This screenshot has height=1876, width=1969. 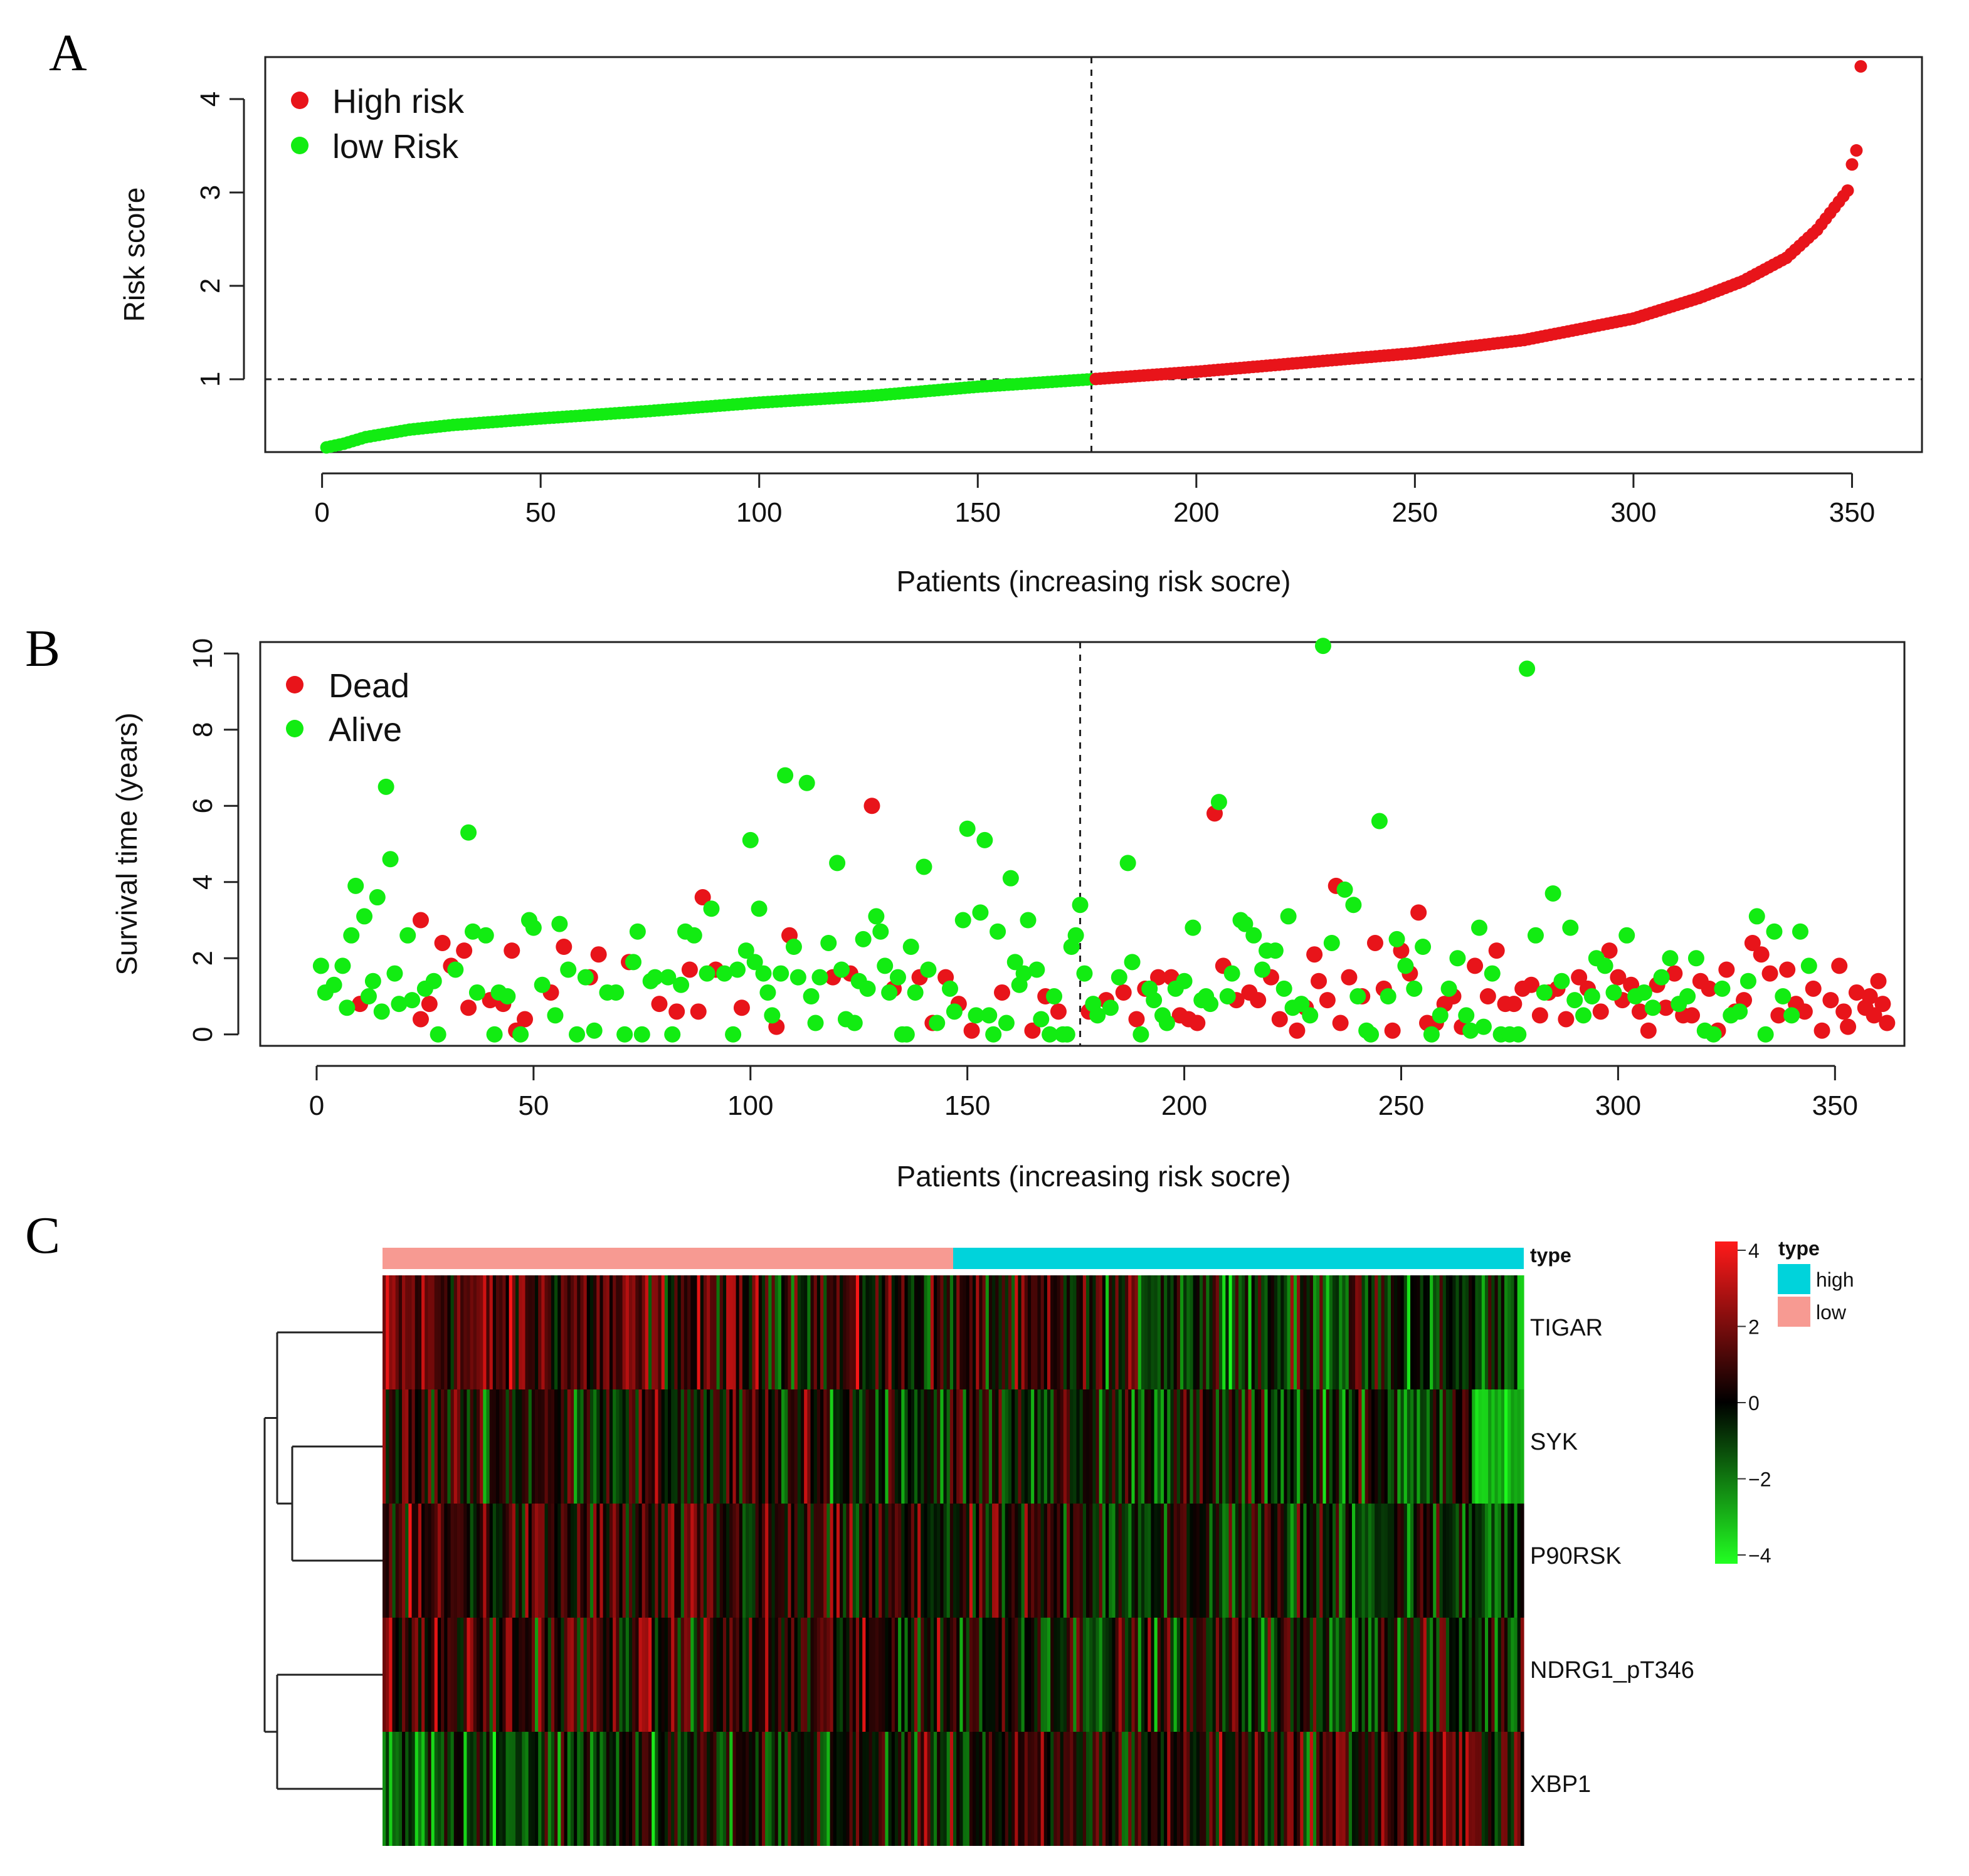 What do you see at coordinates (210, 192) in the screenshot?
I see `risk-y-tick-label: 3` at bounding box center [210, 192].